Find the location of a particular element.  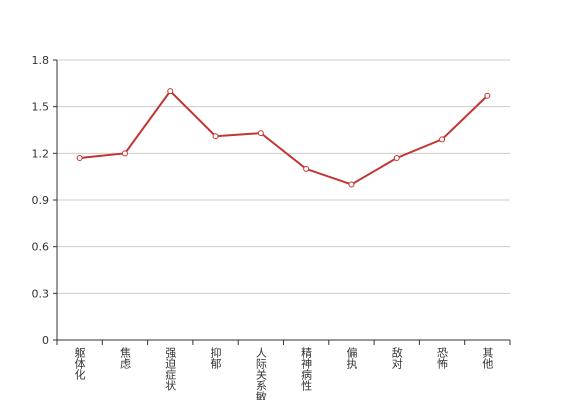

x-tick-label: 偏执 is located at coordinates (351, 358).